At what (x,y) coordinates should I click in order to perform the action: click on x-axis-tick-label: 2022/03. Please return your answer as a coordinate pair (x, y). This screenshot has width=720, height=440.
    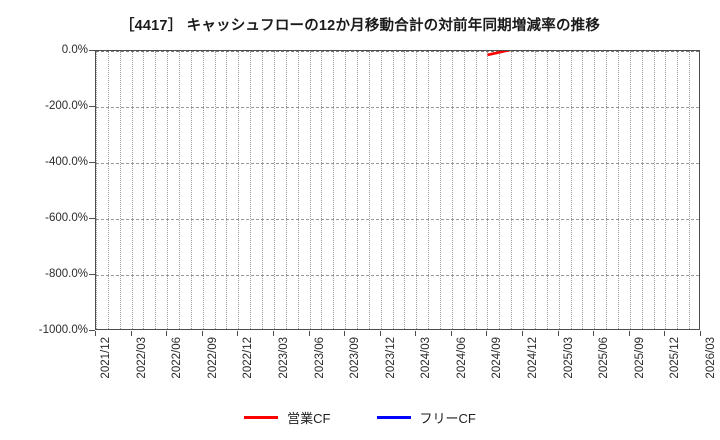
    Looking at the image, I should click on (141, 358).